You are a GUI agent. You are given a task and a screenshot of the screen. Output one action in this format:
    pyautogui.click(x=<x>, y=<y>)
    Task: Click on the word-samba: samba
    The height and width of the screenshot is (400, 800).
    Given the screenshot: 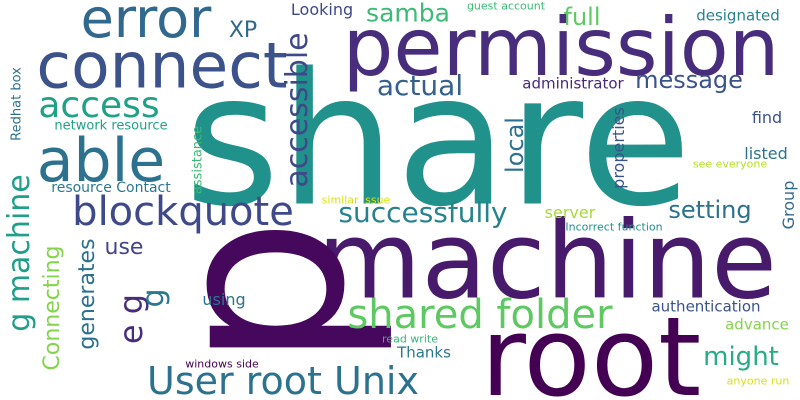 What is the action you would take?
    pyautogui.click(x=408, y=14)
    